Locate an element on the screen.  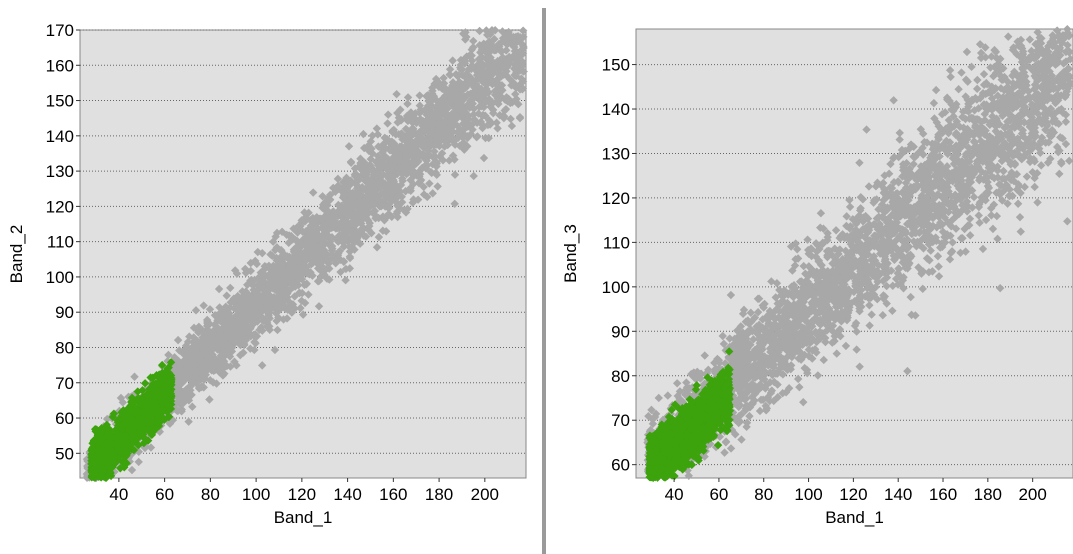
x-tick-label: 40 is located at coordinates (118, 494).